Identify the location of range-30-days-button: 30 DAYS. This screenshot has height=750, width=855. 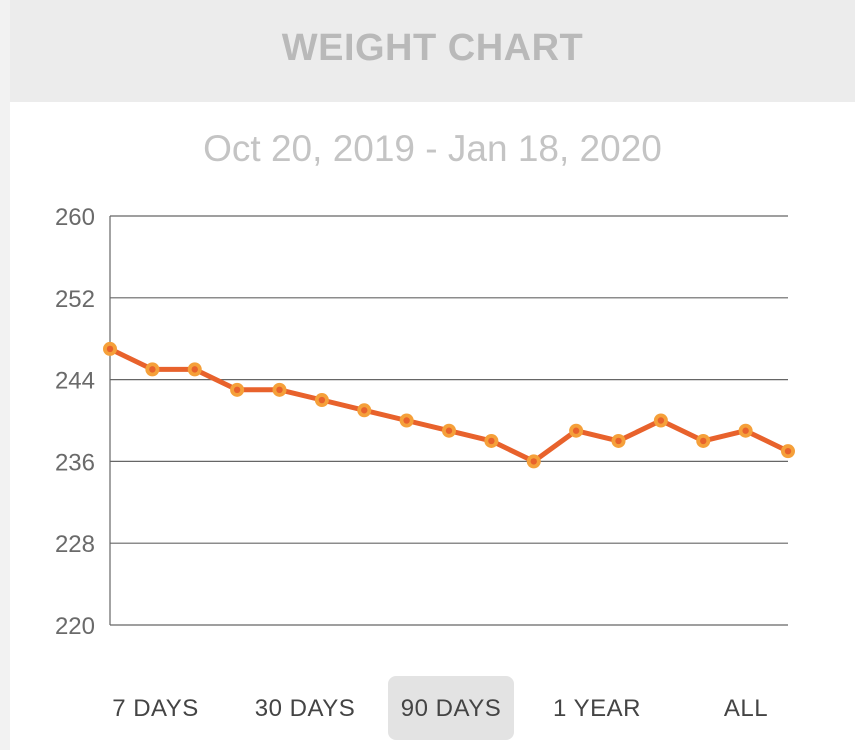
(305, 708).